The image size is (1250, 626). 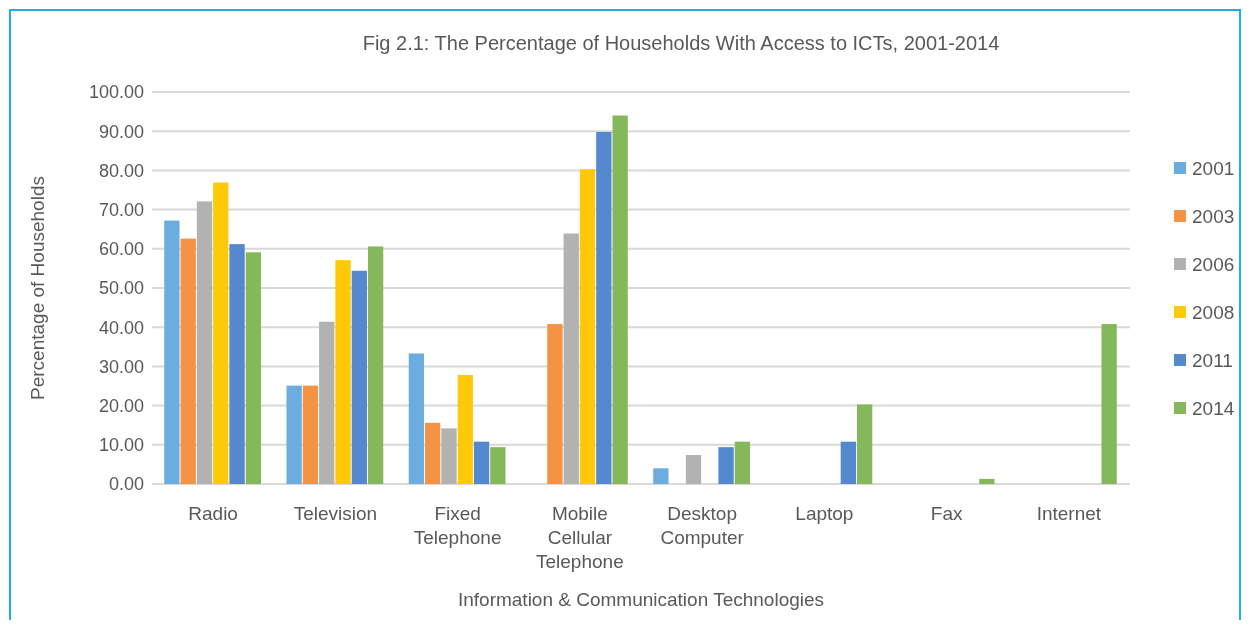 What do you see at coordinates (1213, 216) in the screenshot?
I see `legend-label: 2003` at bounding box center [1213, 216].